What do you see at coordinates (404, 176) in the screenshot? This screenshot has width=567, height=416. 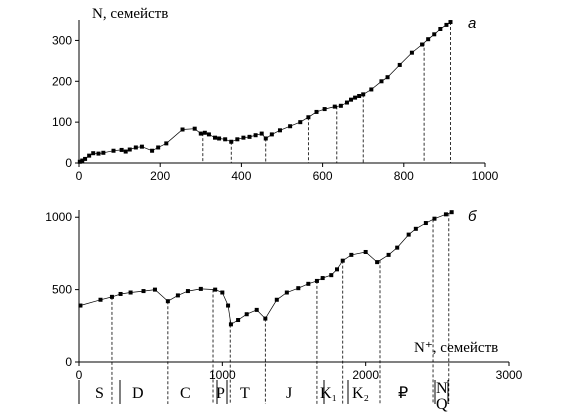 I see `panel-a-x-tick-label: 800` at bounding box center [404, 176].